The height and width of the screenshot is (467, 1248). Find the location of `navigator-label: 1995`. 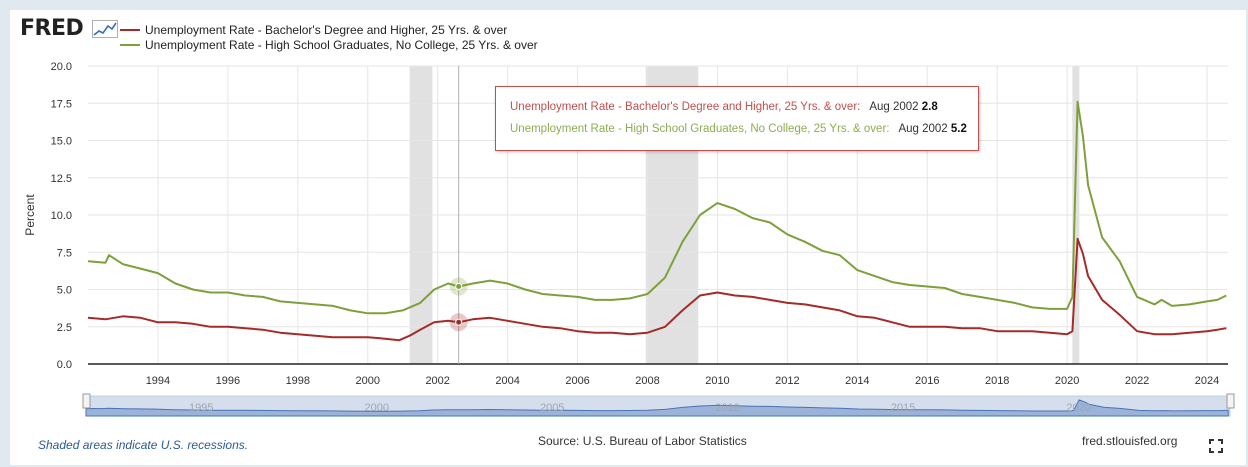

navigator-label: 1995 is located at coordinates (201, 408).